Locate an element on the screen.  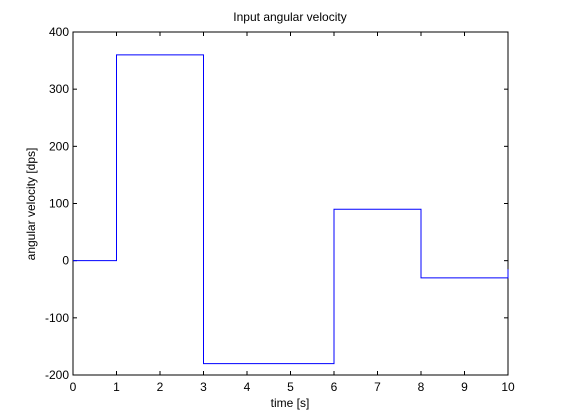
y-tick-label: 0 is located at coordinates (65, 261).